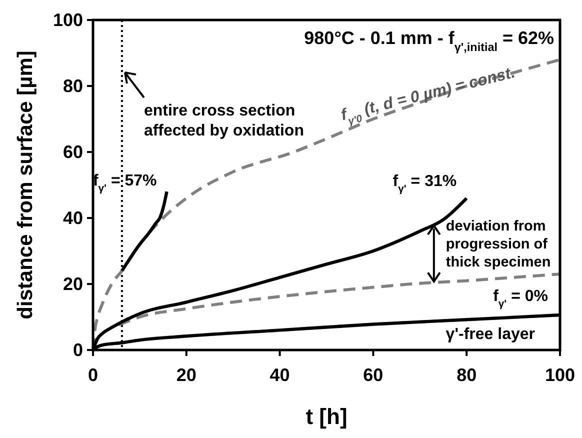 The image size is (582, 438). I want to click on y-tick-label: 80, so click(72, 86).